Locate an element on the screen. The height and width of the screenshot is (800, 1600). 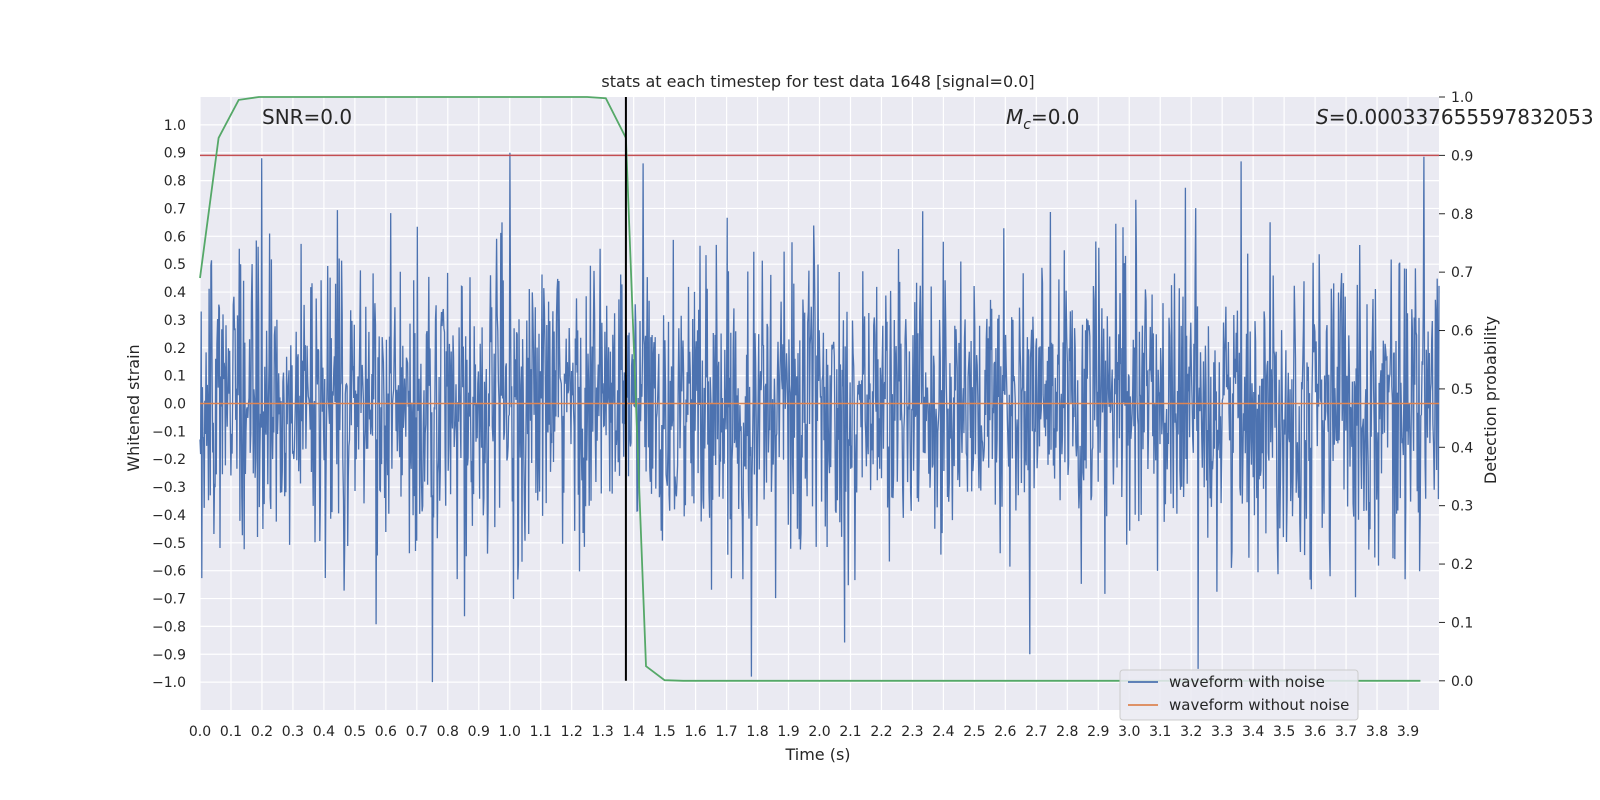
x-tick-label: 1.8 is located at coordinates (757, 732).